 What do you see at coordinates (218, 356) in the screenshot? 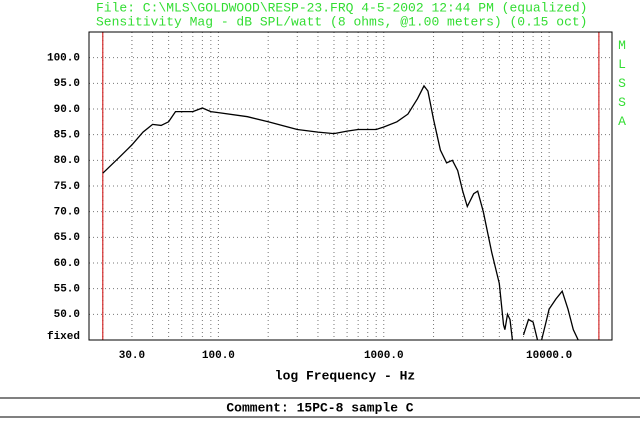
I see `x-tick-label: 100.0` at bounding box center [218, 356].